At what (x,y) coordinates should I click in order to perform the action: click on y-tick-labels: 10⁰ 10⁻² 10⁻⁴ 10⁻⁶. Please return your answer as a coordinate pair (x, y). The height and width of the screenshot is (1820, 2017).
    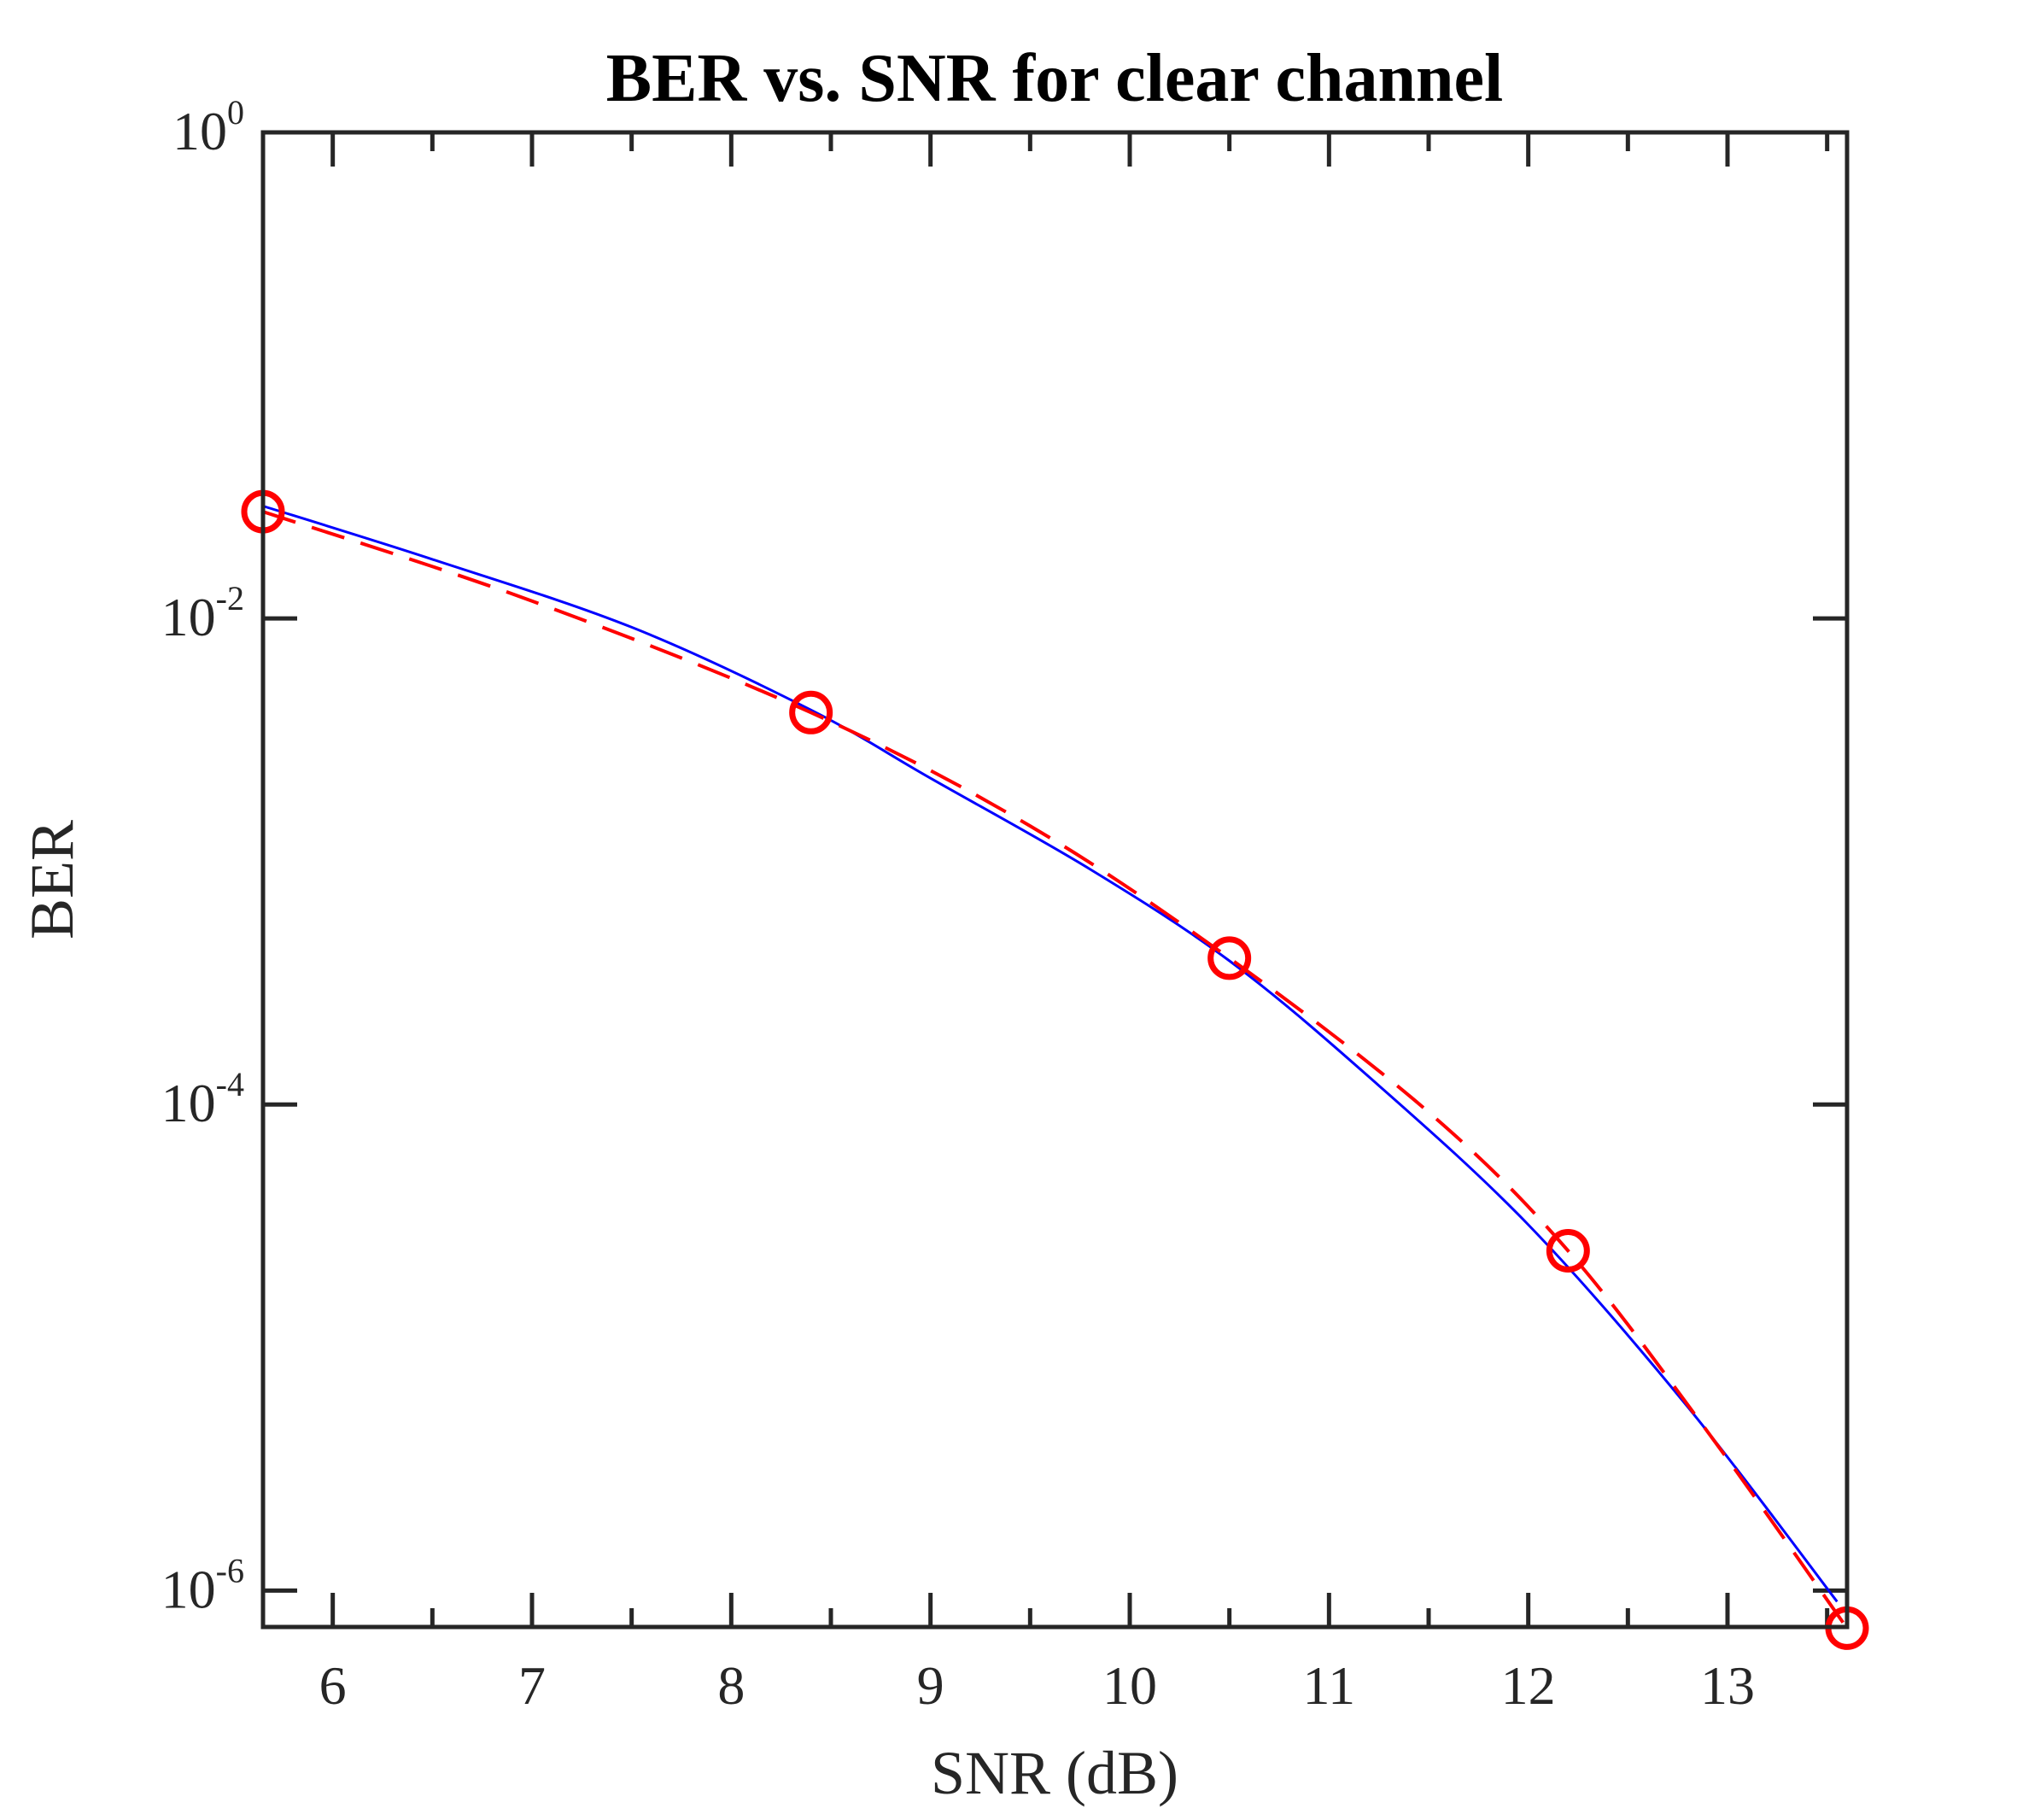
    Looking at the image, I should click on (202, 856).